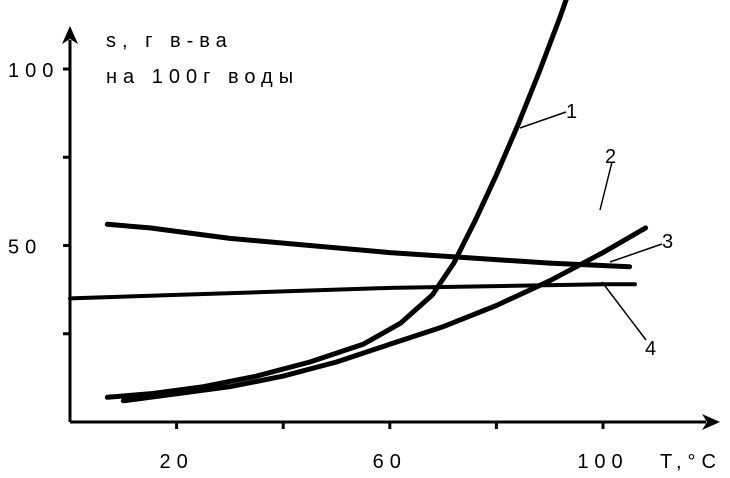  I want to click on y-axis-label-line2: на 100г воды, so click(202, 77).